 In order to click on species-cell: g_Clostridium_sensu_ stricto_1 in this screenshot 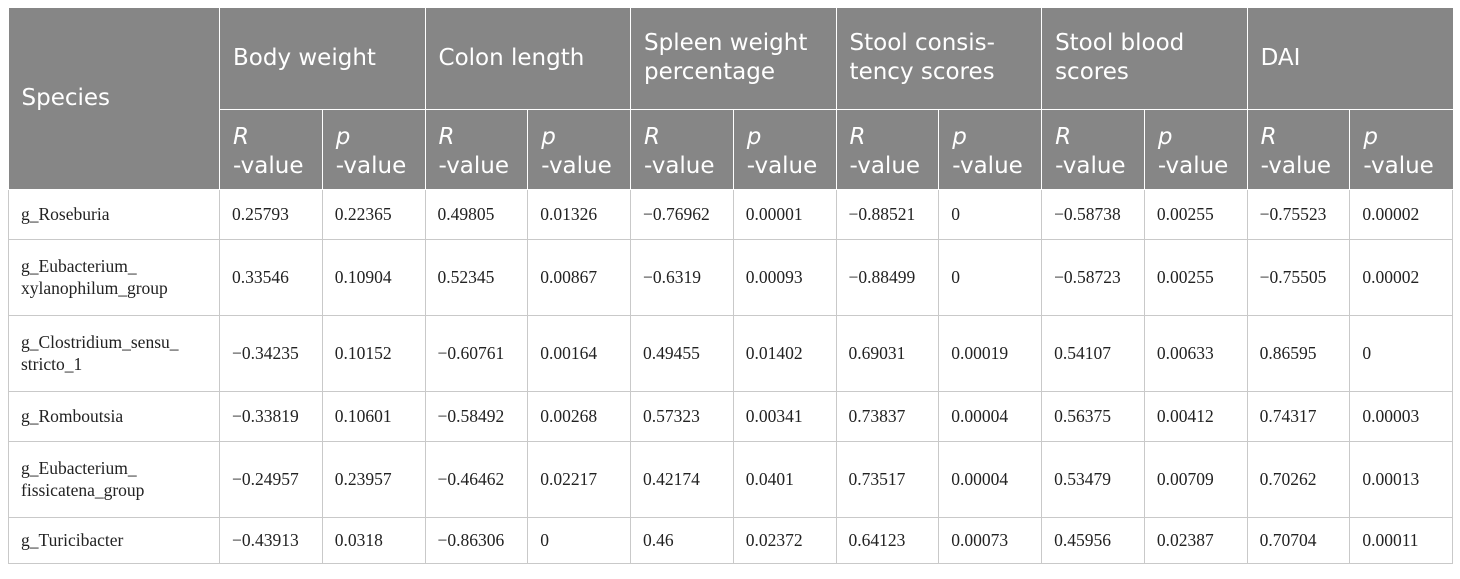, I will do `click(114, 353)`.